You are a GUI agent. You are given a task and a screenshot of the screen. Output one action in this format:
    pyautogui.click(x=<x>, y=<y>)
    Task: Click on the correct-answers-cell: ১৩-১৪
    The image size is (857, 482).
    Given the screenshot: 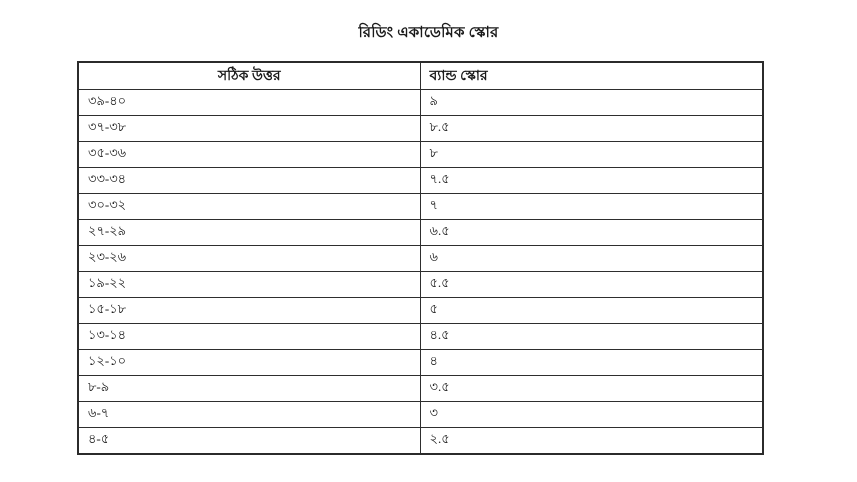 What is the action you would take?
    pyautogui.click(x=249, y=336)
    